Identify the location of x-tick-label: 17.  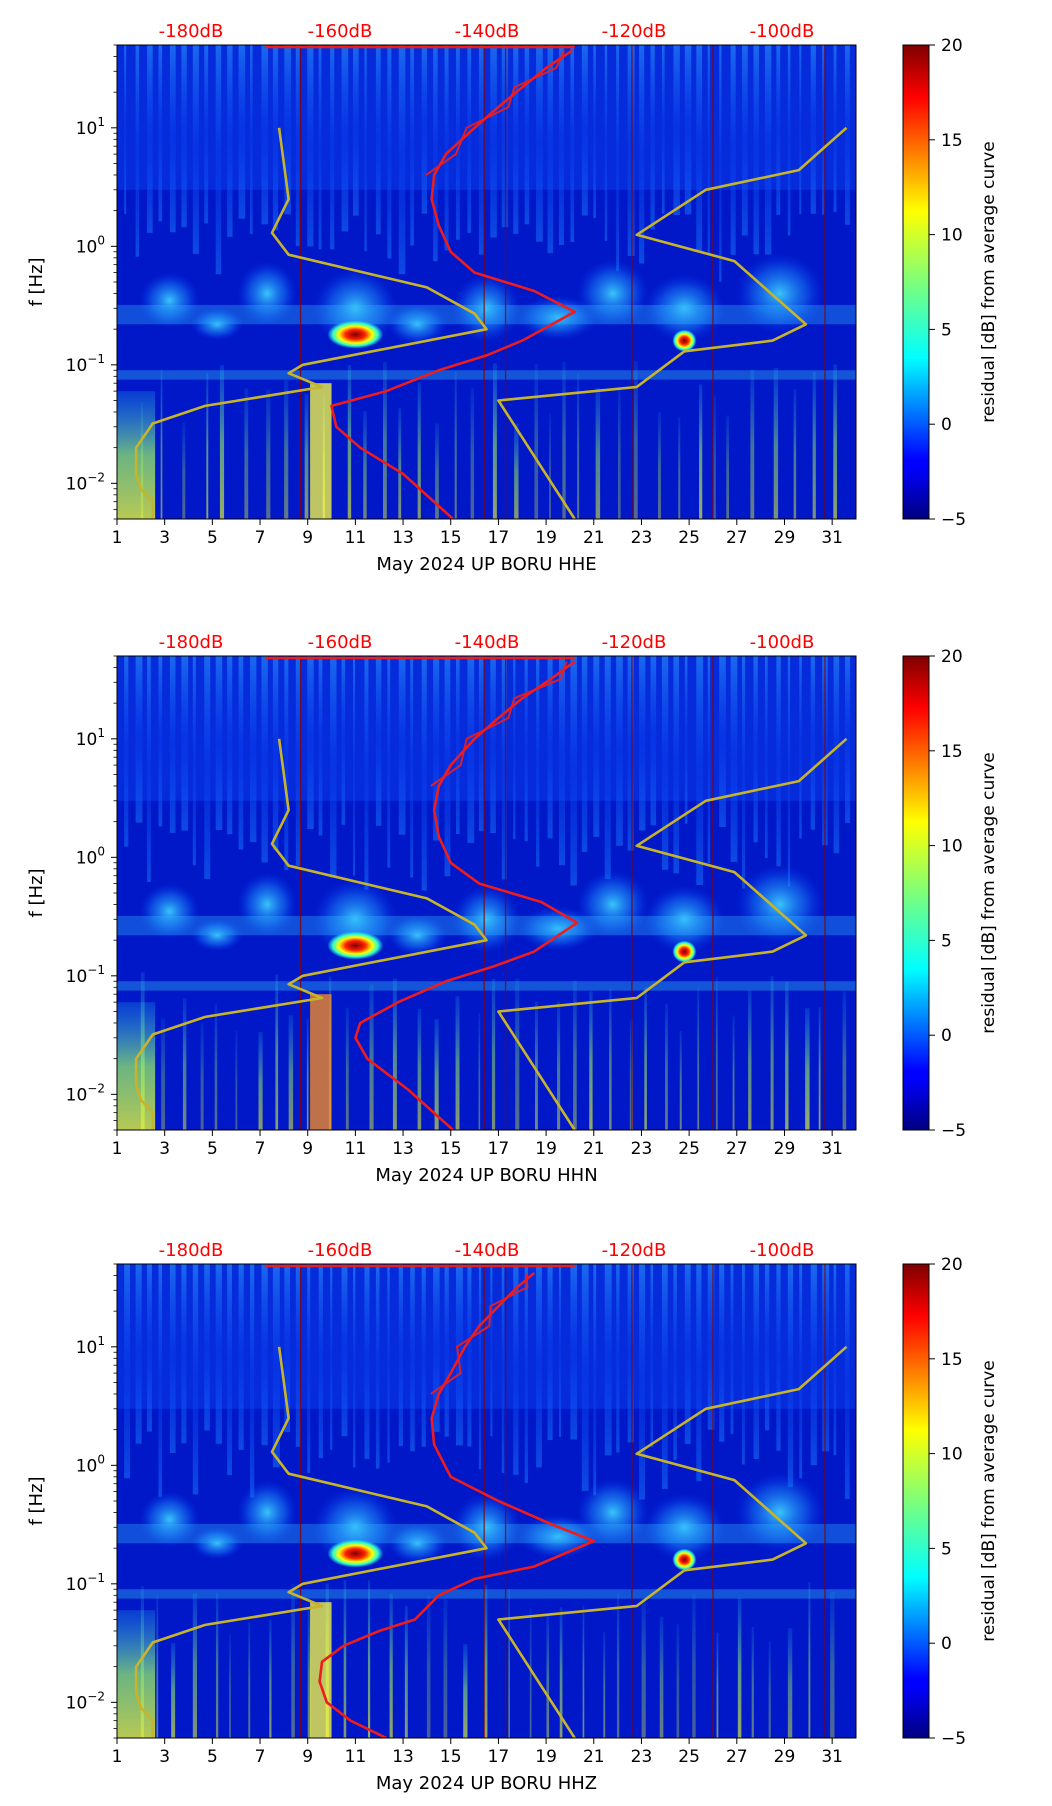
(499, 1149).